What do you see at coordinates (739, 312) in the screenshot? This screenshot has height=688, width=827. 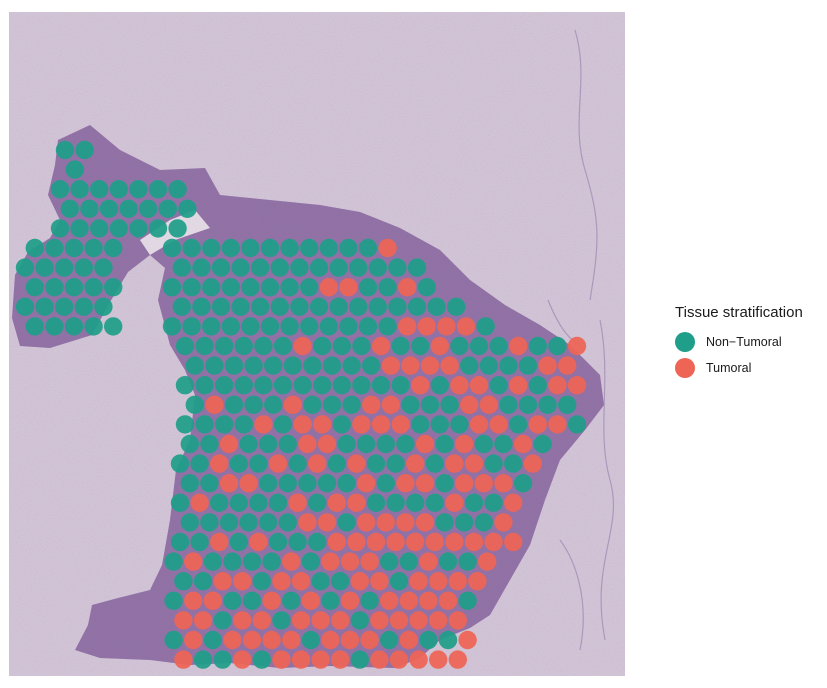 I see `legend-title: Tissue stratification` at bounding box center [739, 312].